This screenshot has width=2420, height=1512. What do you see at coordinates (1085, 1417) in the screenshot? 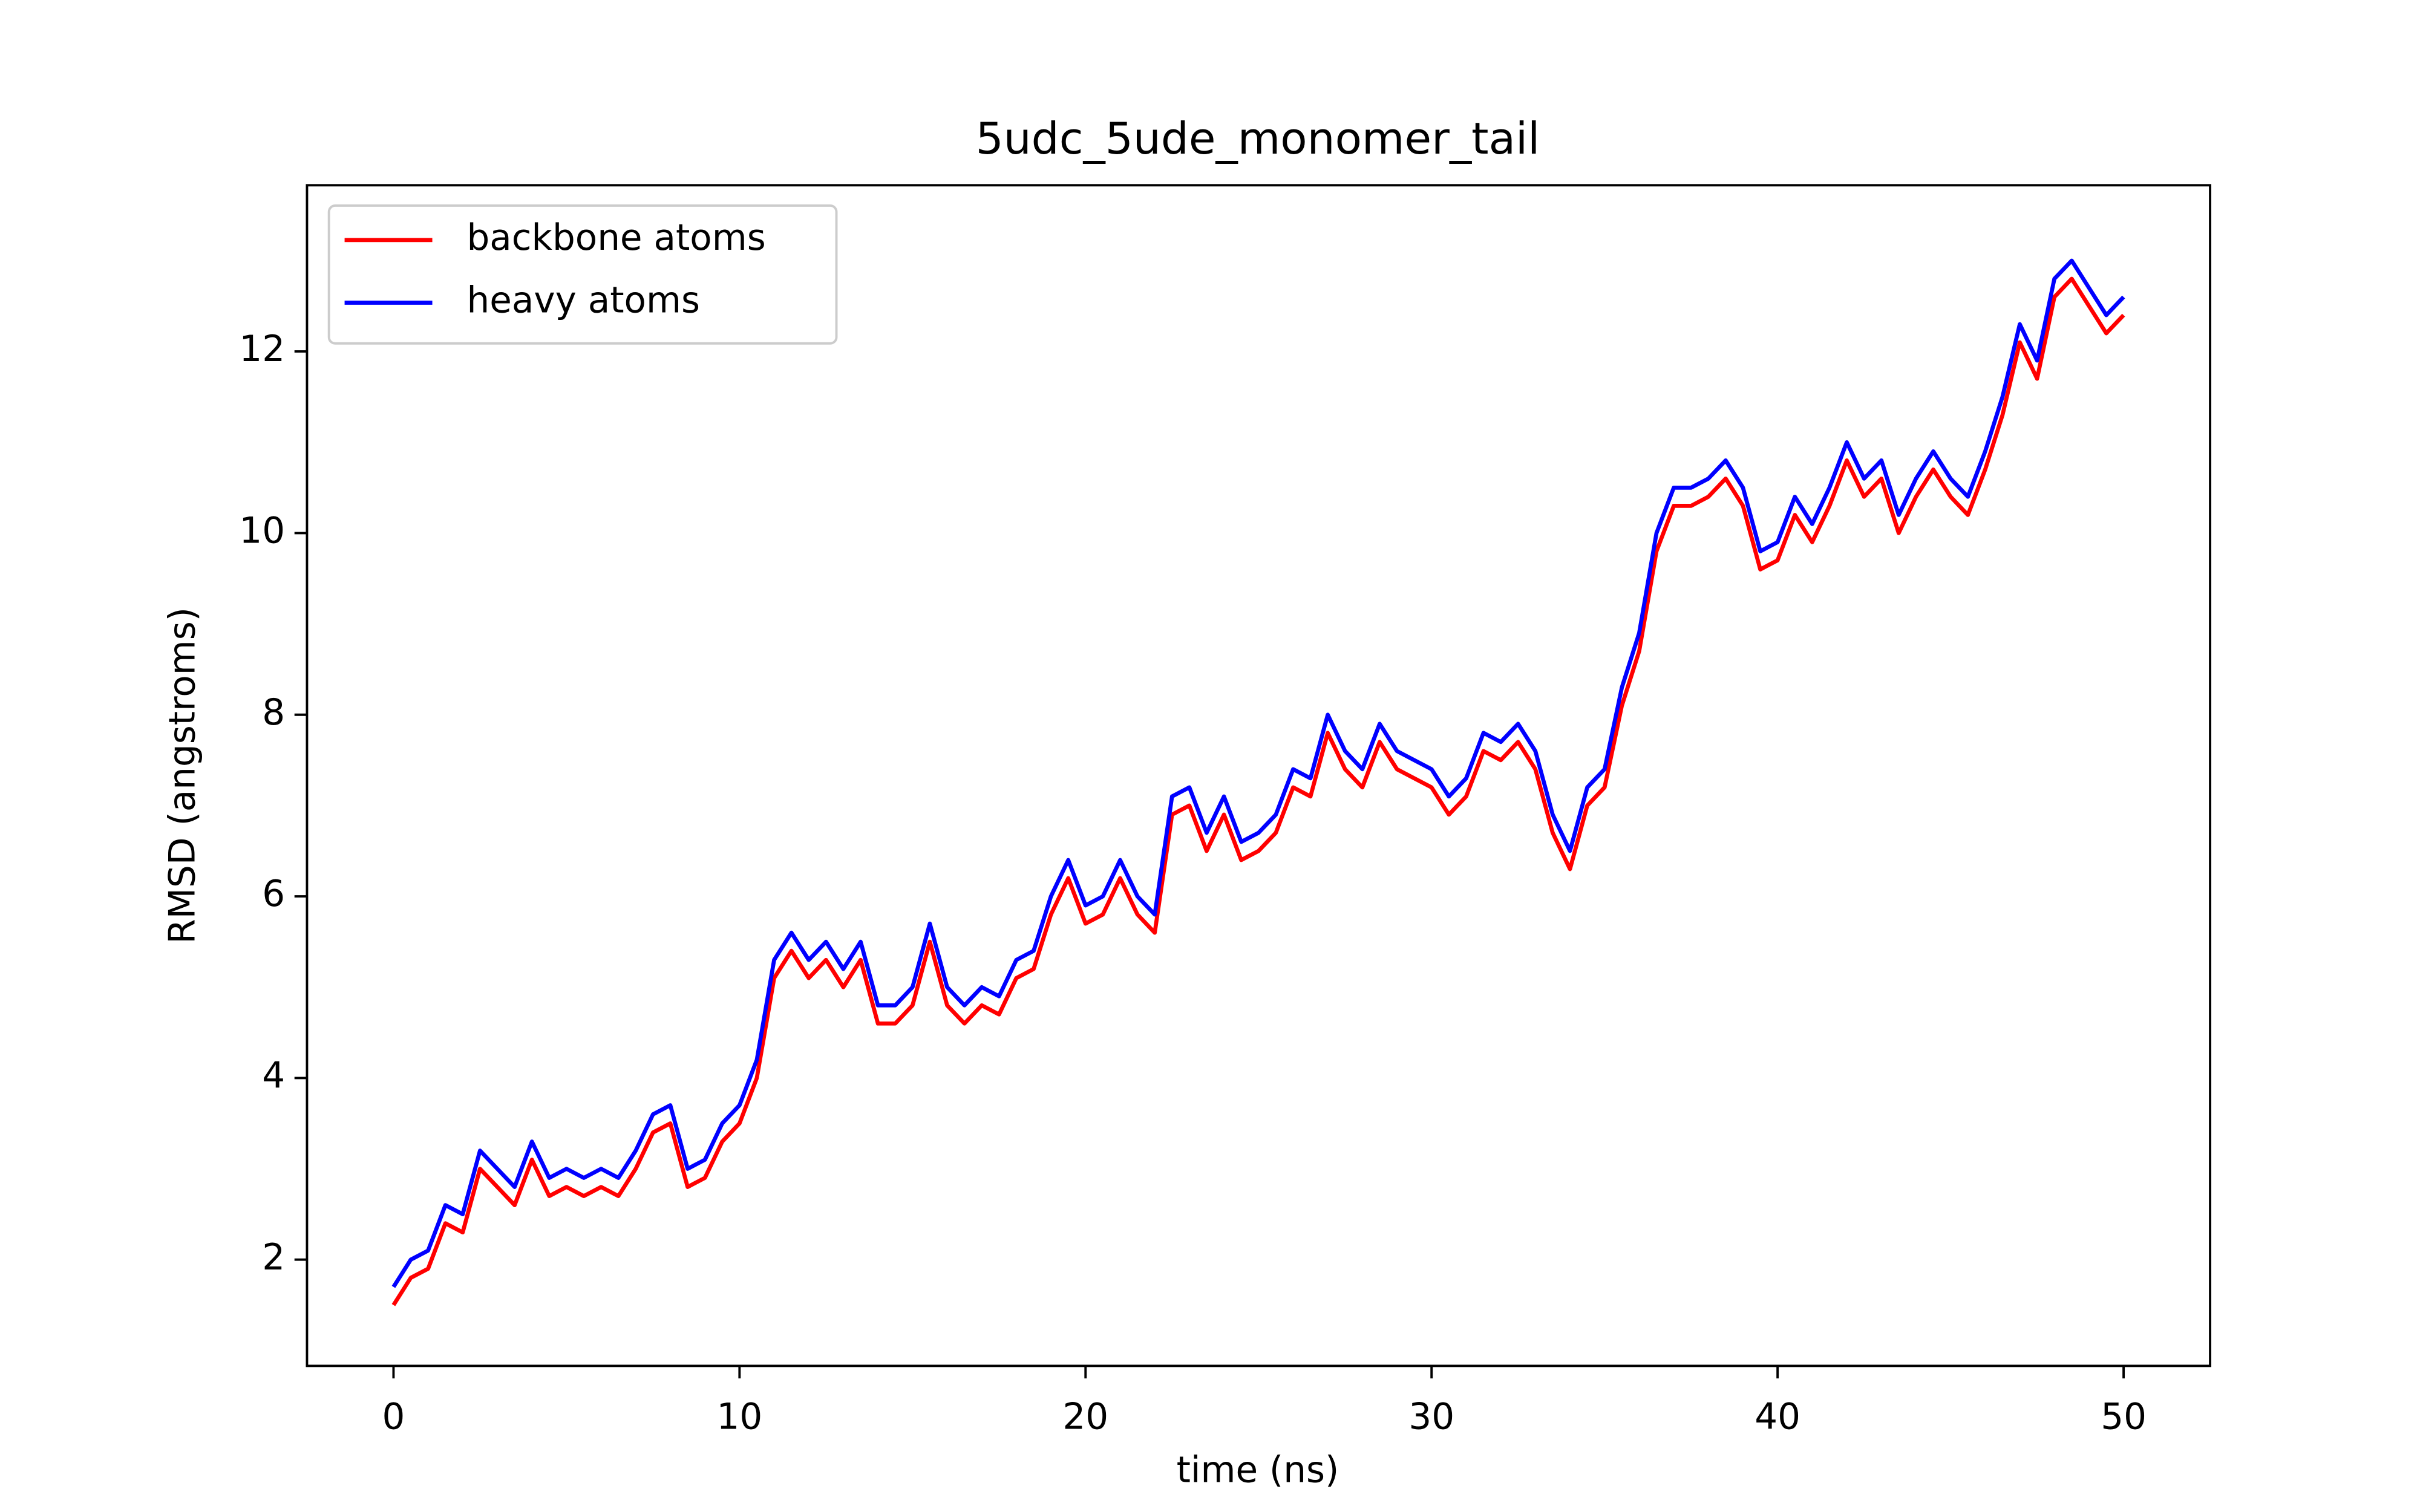
I see `x-tick-label: 20` at bounding box center [1085, 1417].